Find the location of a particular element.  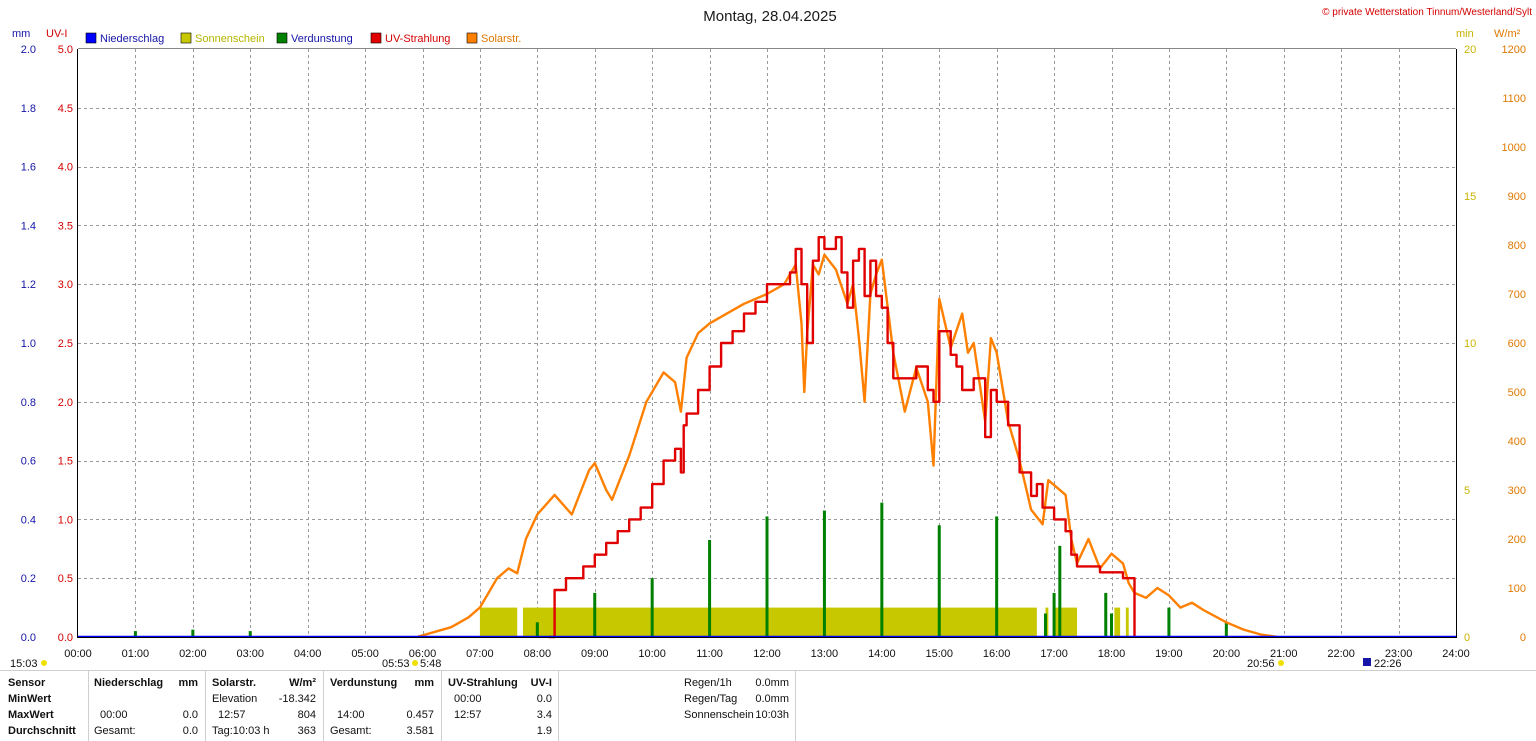

tick-label-time: 01:00 is located at coordinates (136, 654).